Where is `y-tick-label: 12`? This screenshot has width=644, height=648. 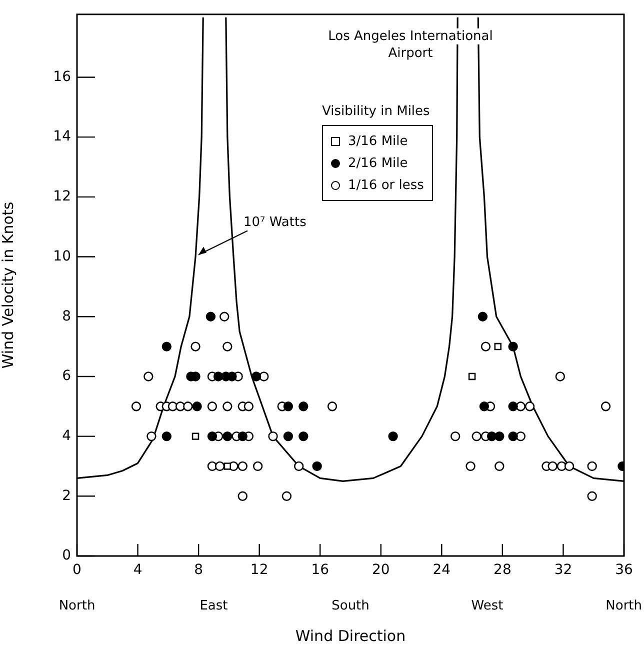
y-tick-label: 12 is located at coordinates (62, 196).